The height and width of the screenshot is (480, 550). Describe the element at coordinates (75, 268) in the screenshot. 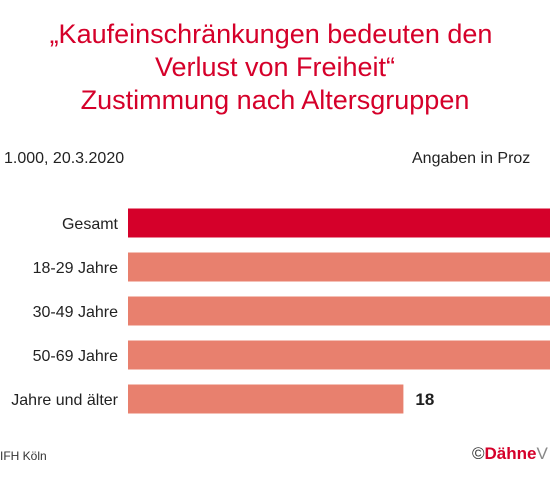

I see `category-label: 18-29 Jahre` at that location.